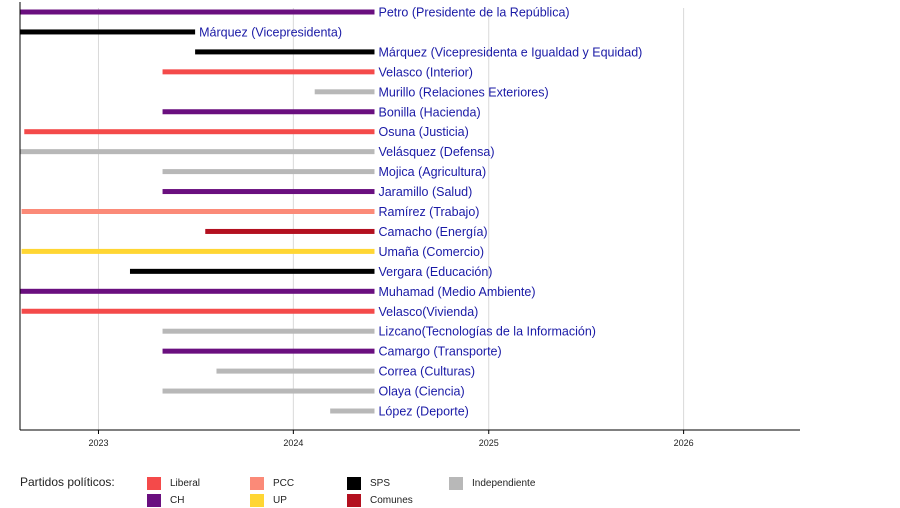  I want to click on legend-item: SPS, so click(368, 483).